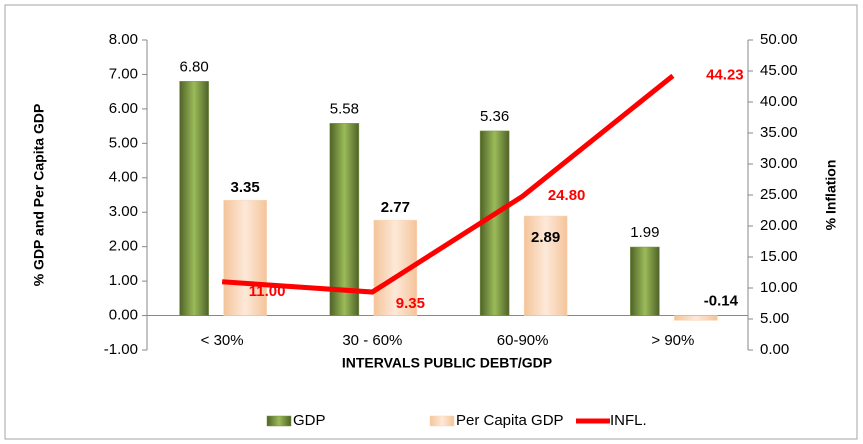 This screenshot has width=863, height=444. I want to click on data-label: 9.35, so click(410, 303).